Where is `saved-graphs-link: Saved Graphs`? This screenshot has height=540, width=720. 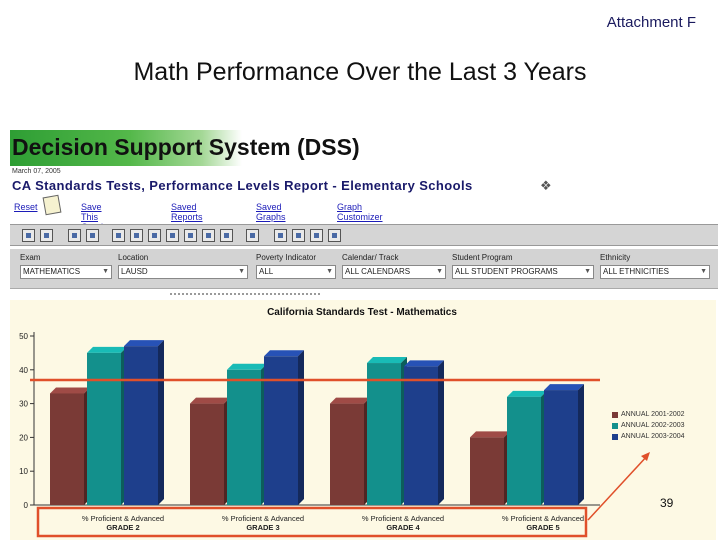
saved-graphs-link: Saved Graphs is located at coordinates (271, 212).